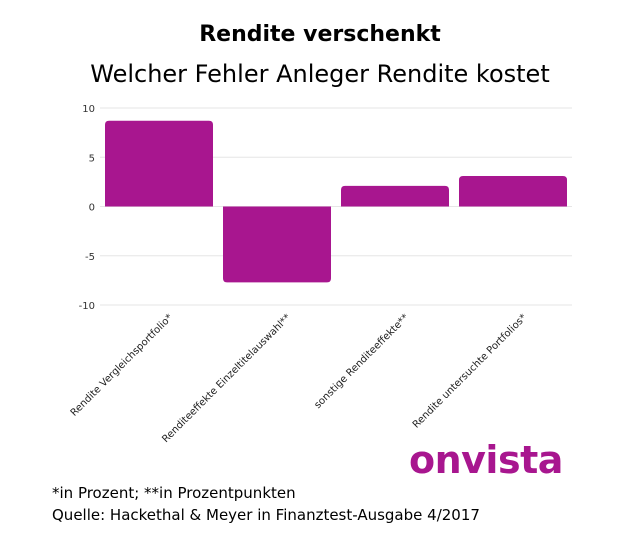 The width and height of the screenshot is (640, 538). What do you see at coordinates (88, 109) in the screenshot?
I see `y-tick-label: 10` at bounding box center [88, 109].